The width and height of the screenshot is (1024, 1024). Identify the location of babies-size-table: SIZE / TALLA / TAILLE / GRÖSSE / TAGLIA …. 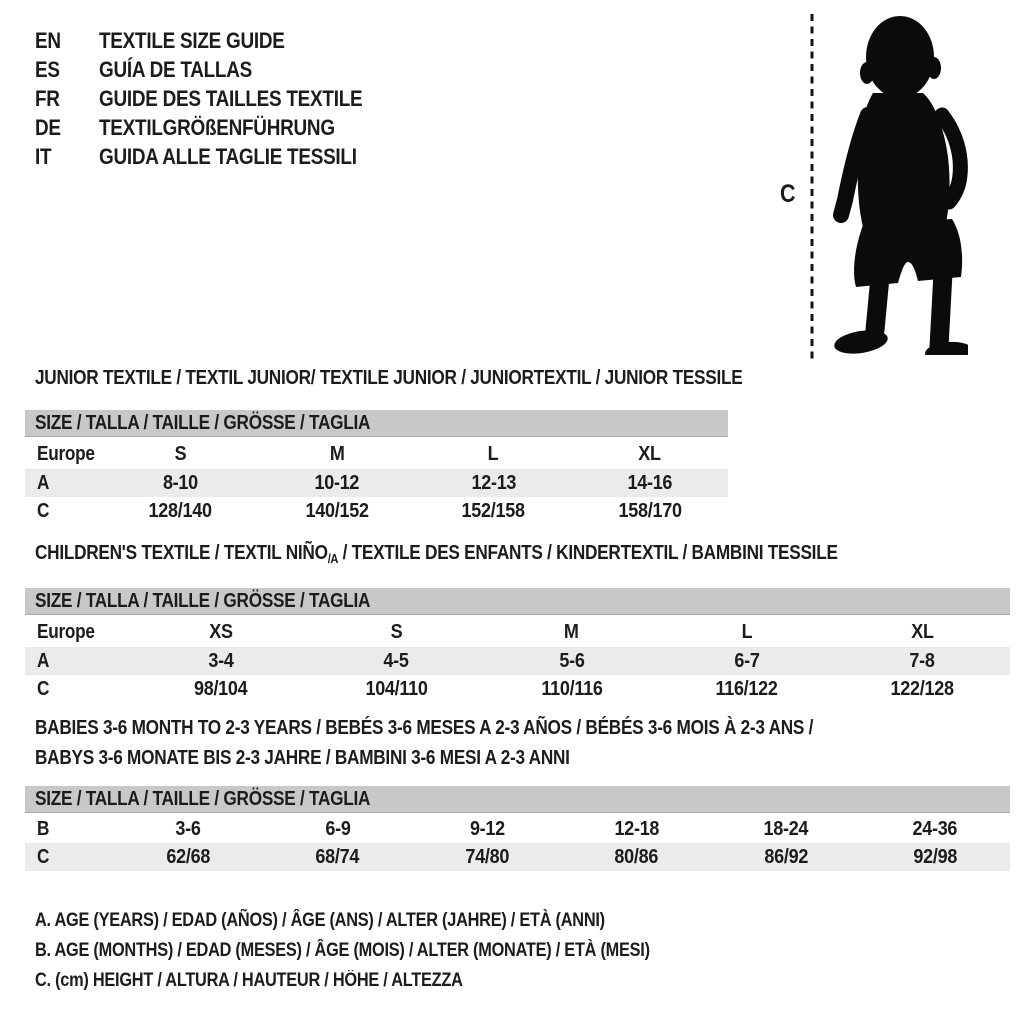
(517, 828).